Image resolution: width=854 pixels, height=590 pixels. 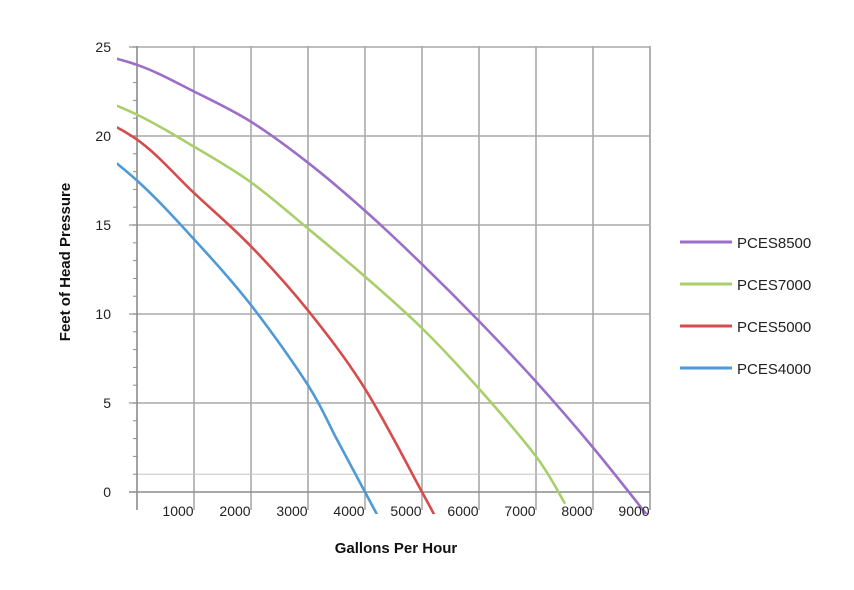 What do you see at coordinates (103, 314) in the screenshot?
I see `y-tick-label: 10` at bounding box center [103, 314].